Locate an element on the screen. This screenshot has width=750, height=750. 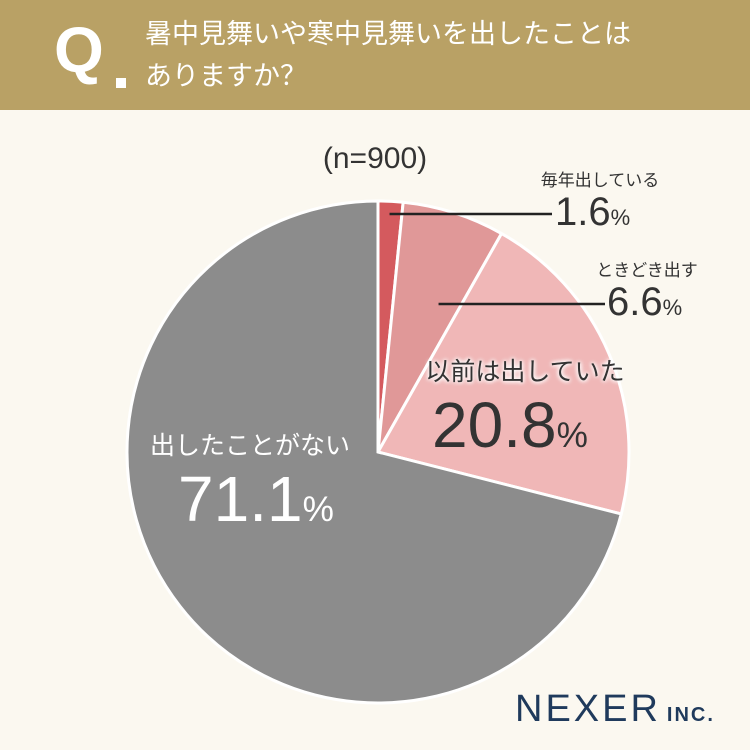
question-header: Q 暑中見舞いや寒中見舞いを出したことは ありますか？ is located at coordinates (375, 55).